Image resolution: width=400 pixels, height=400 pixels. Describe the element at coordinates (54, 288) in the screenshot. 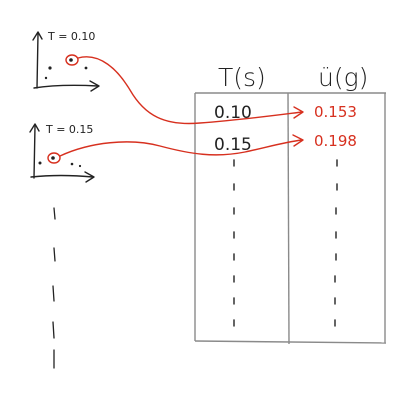

I see `continuation-strokes` at that location.